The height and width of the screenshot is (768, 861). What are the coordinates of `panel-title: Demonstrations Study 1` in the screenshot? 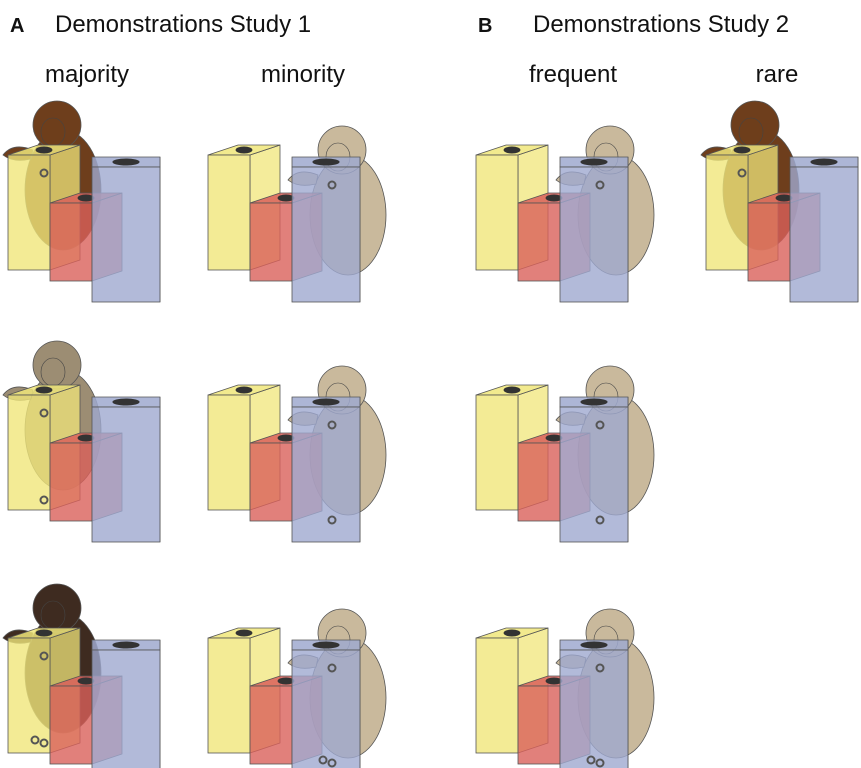 It's located at (183, 24).